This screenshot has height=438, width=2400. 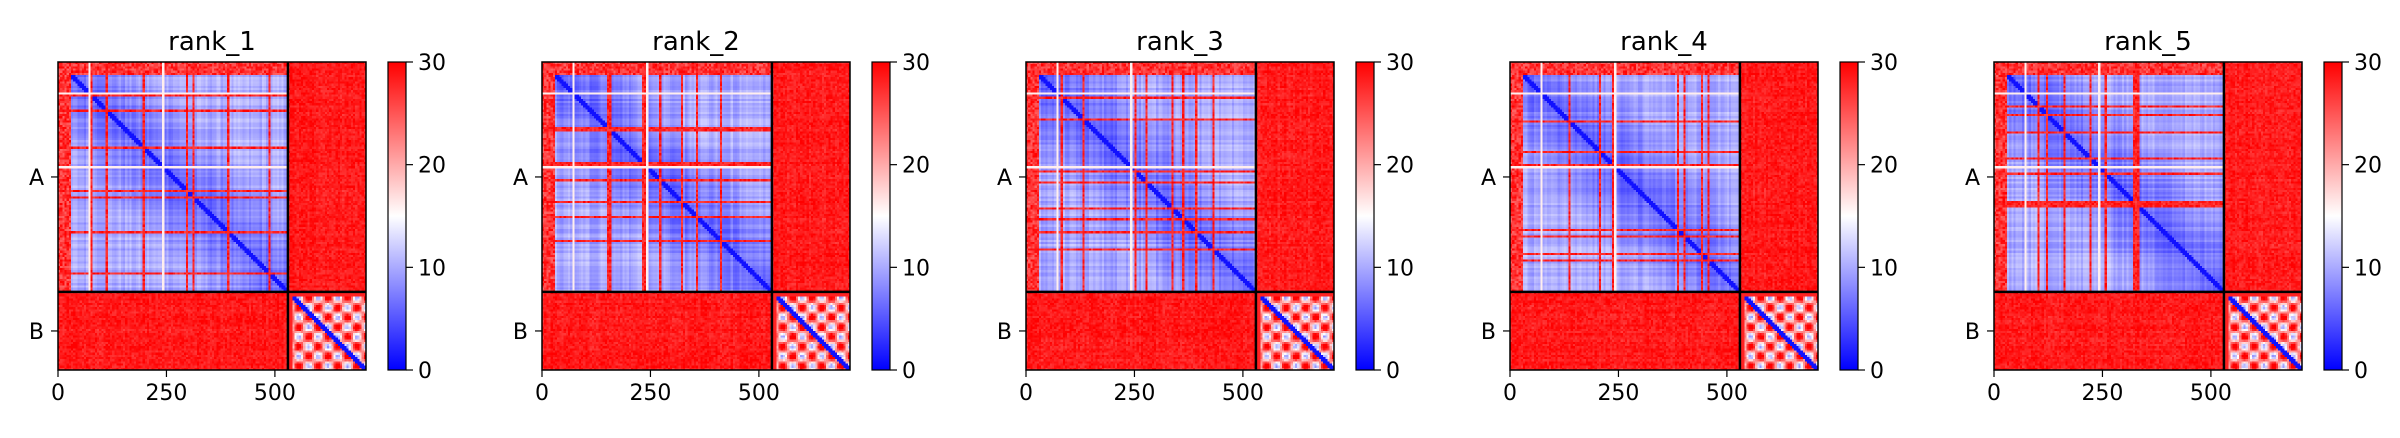 What do you see at coordinates (1180, 42) in the screenshot?
I see `panel-title: rank_3` at bounding box center [1180, 42].